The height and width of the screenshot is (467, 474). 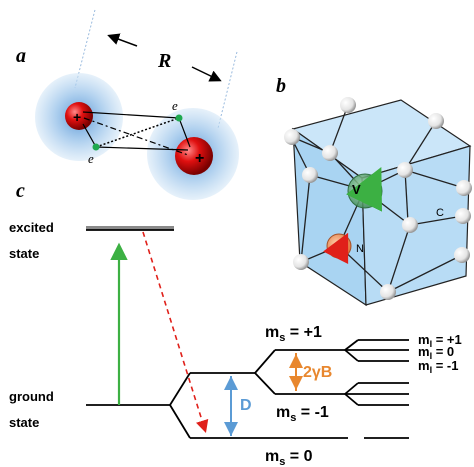 What do you see at coordinates (317, 372) in the screenshot?
I see `zeeman-label: 2γB` at bounding box center [317, 372].